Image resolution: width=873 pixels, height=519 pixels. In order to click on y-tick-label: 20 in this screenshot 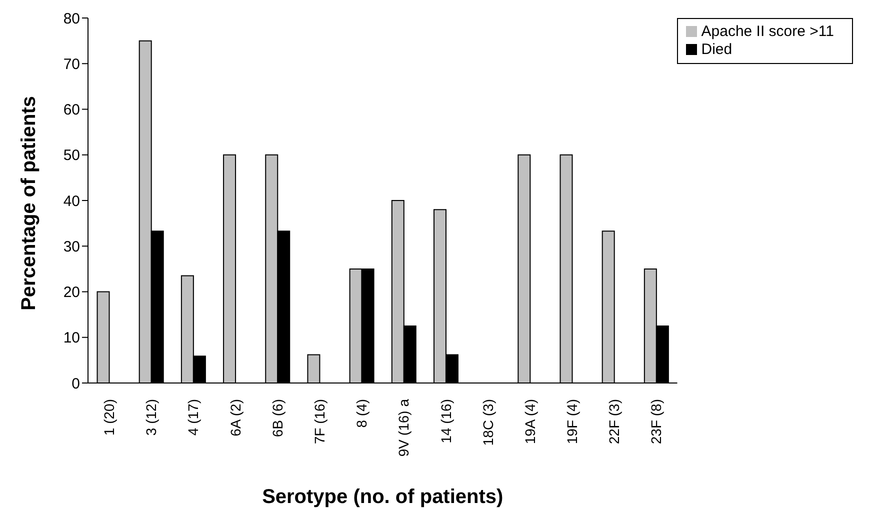, I will do `click(71, 293)`.